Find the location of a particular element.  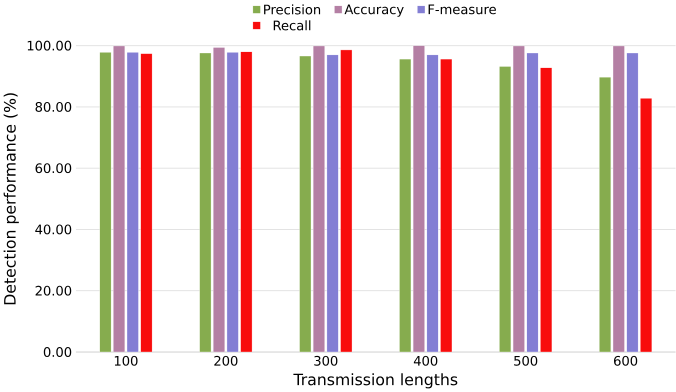

y-tick-label: 60.00 is located at coordinates (54, 168).